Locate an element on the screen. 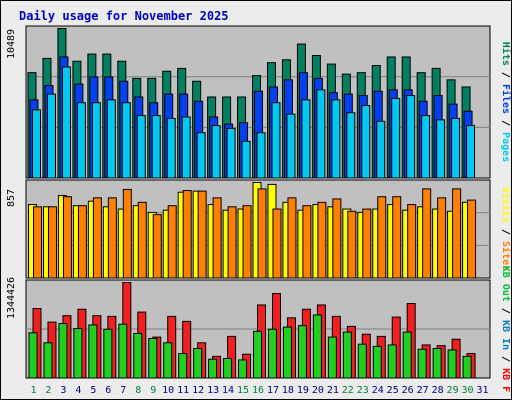  x-label-day-26: 26 is located at coordinates (408, 390).